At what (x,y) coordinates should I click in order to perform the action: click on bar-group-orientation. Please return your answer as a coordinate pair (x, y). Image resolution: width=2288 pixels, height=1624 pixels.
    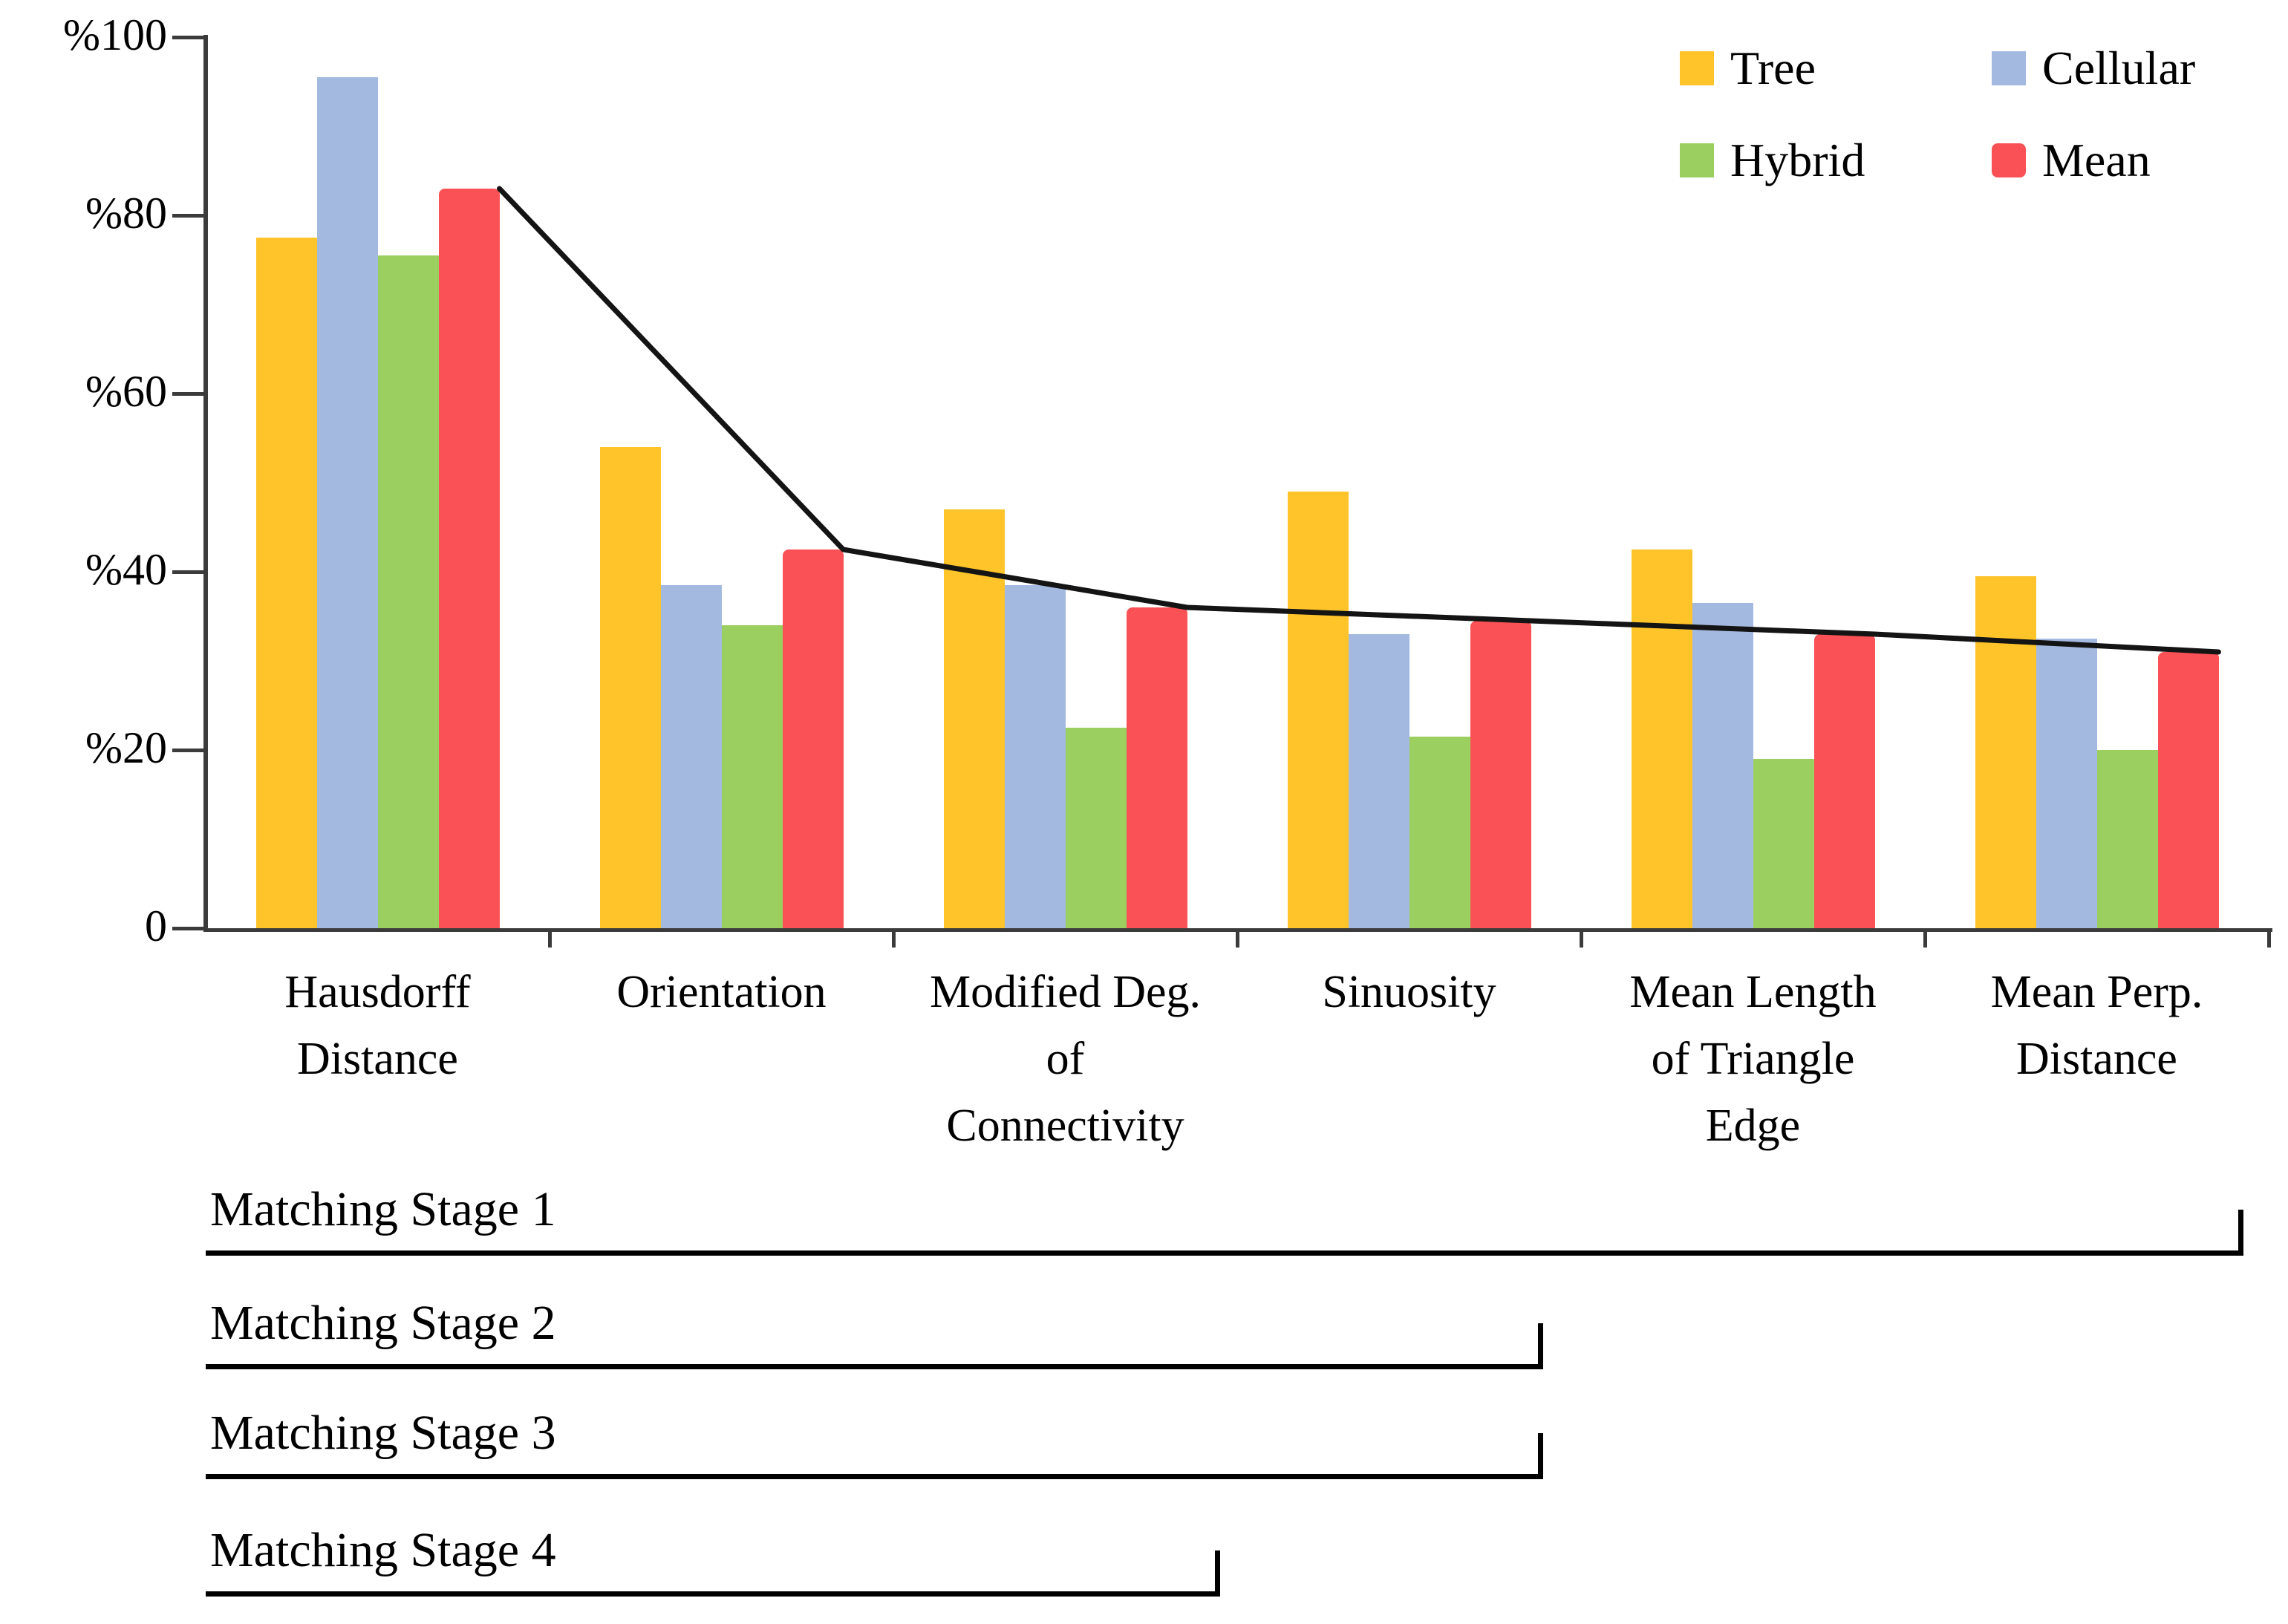
    Looking at the image, I should click on (722, 482).